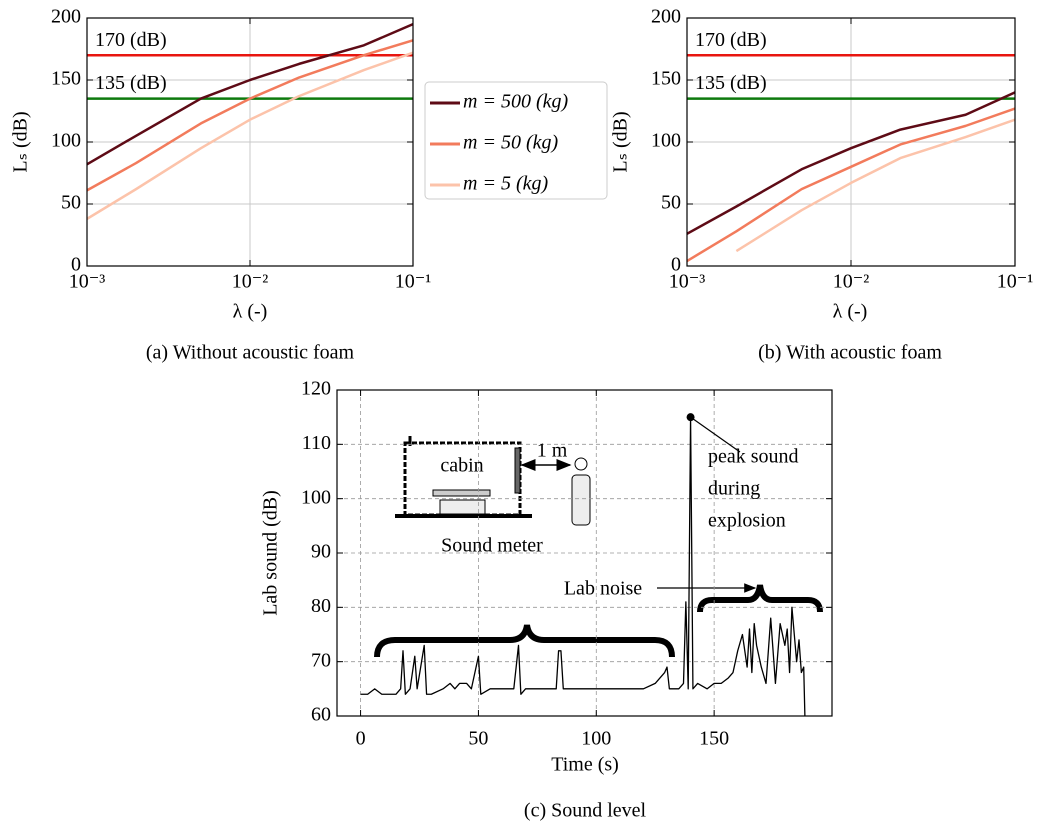  Describe the element at coordinates (461, 466) in the screenshot. I see `inset-label: cabin` at that location.